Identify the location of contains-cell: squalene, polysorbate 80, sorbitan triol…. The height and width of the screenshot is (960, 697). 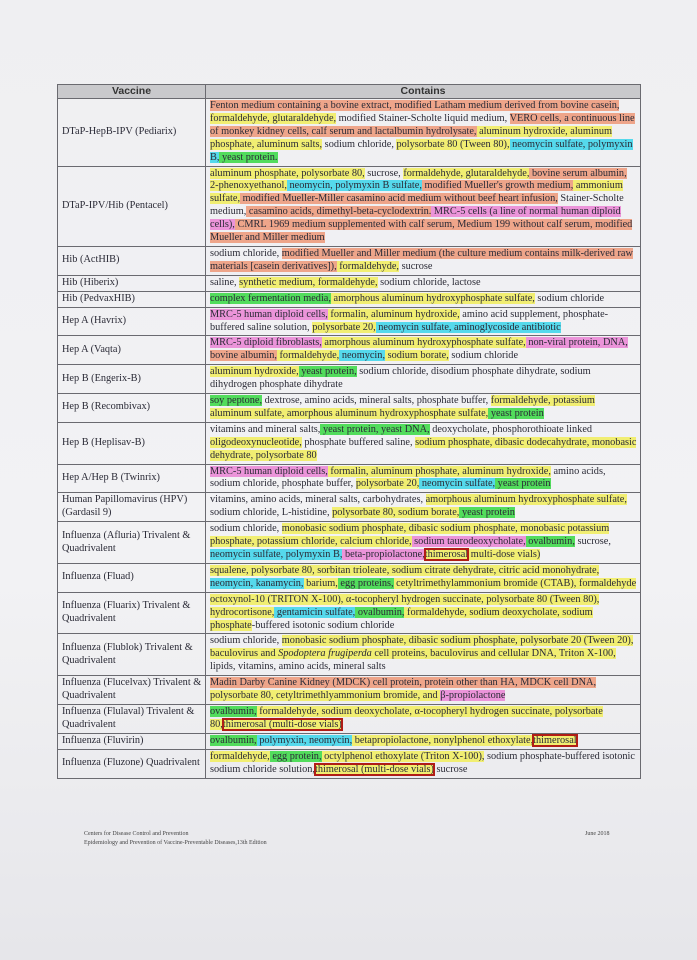
(423, 577).